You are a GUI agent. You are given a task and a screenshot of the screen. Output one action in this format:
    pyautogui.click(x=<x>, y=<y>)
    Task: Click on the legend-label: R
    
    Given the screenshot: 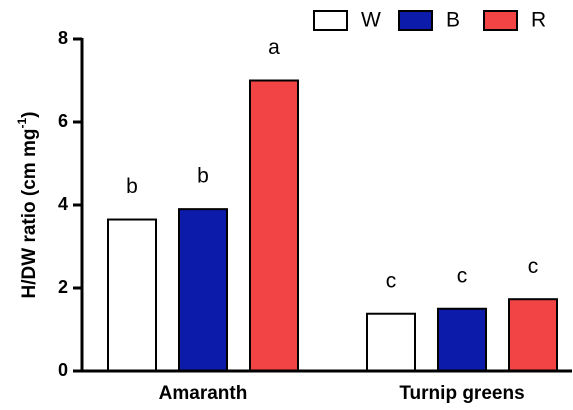 What is the action you would take?
    pyautogui.click(x=538, y=20)
    